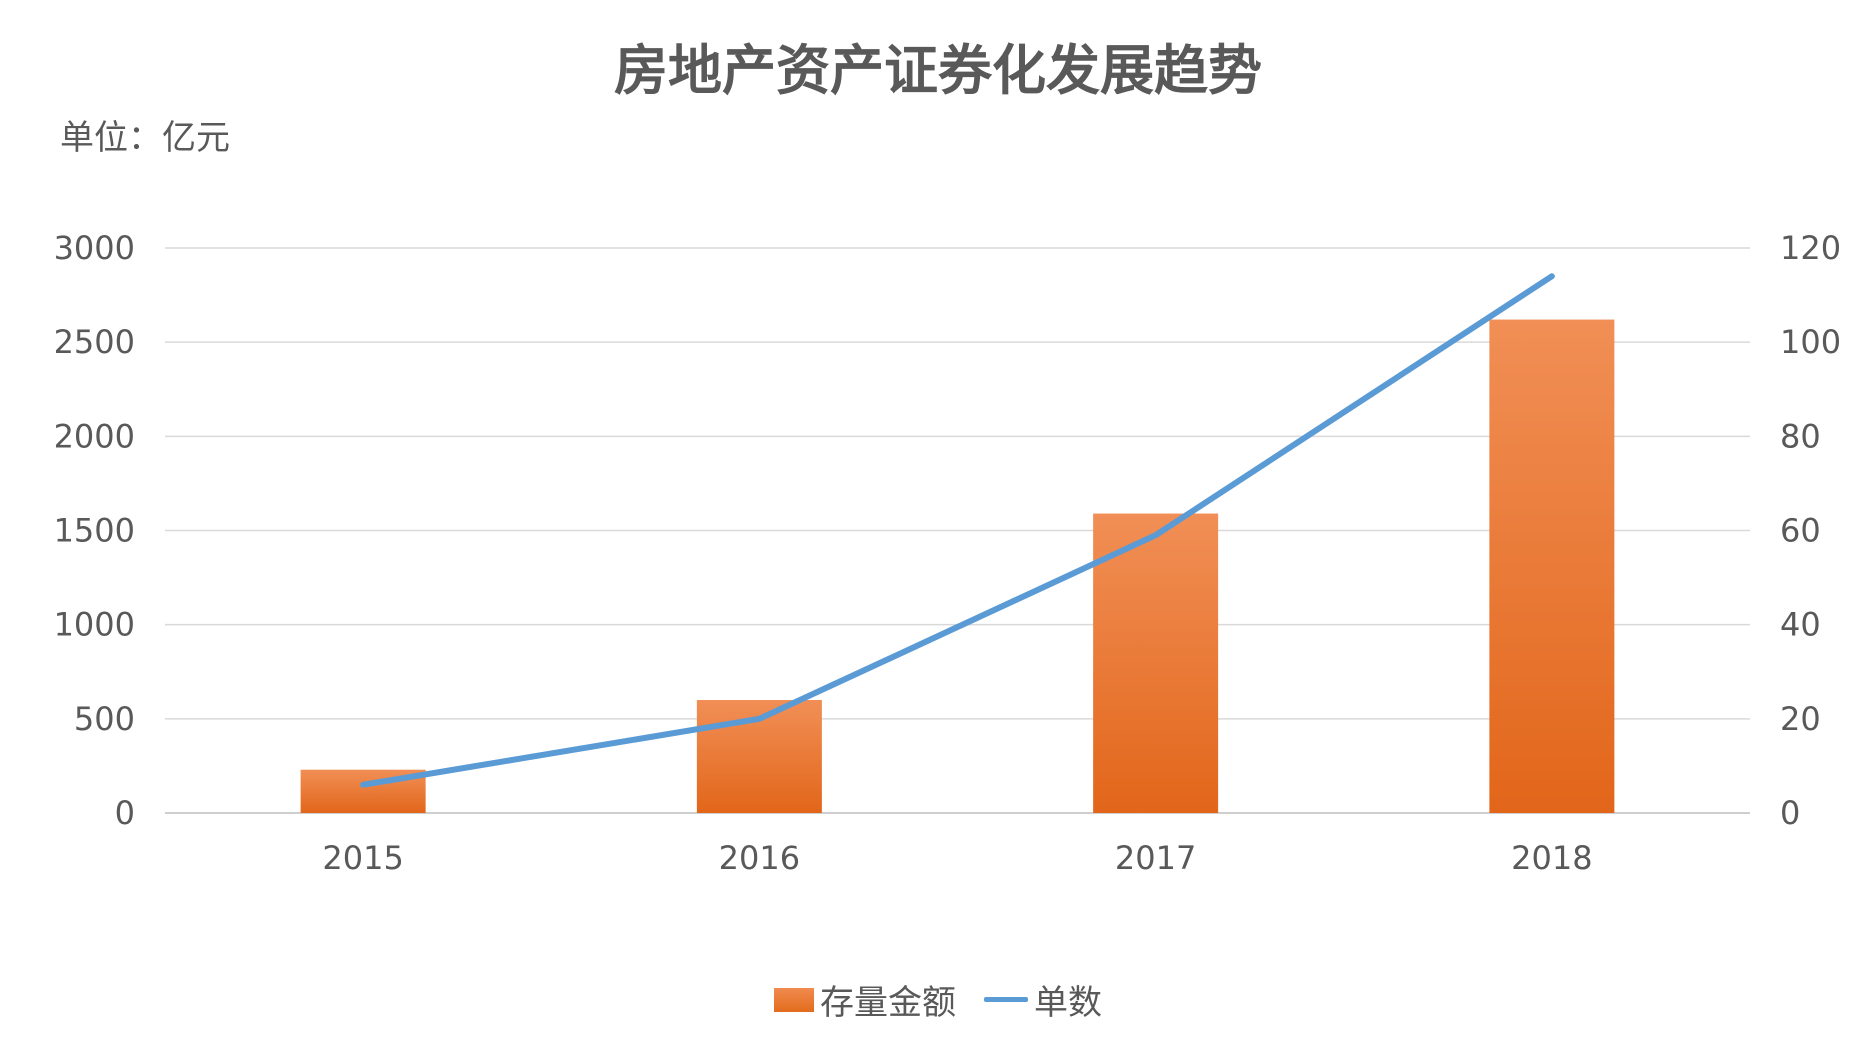 The width and height of the screenshot is (1876, 1037). I want to click on y-left-tick-label: 0, so click(125, 813).